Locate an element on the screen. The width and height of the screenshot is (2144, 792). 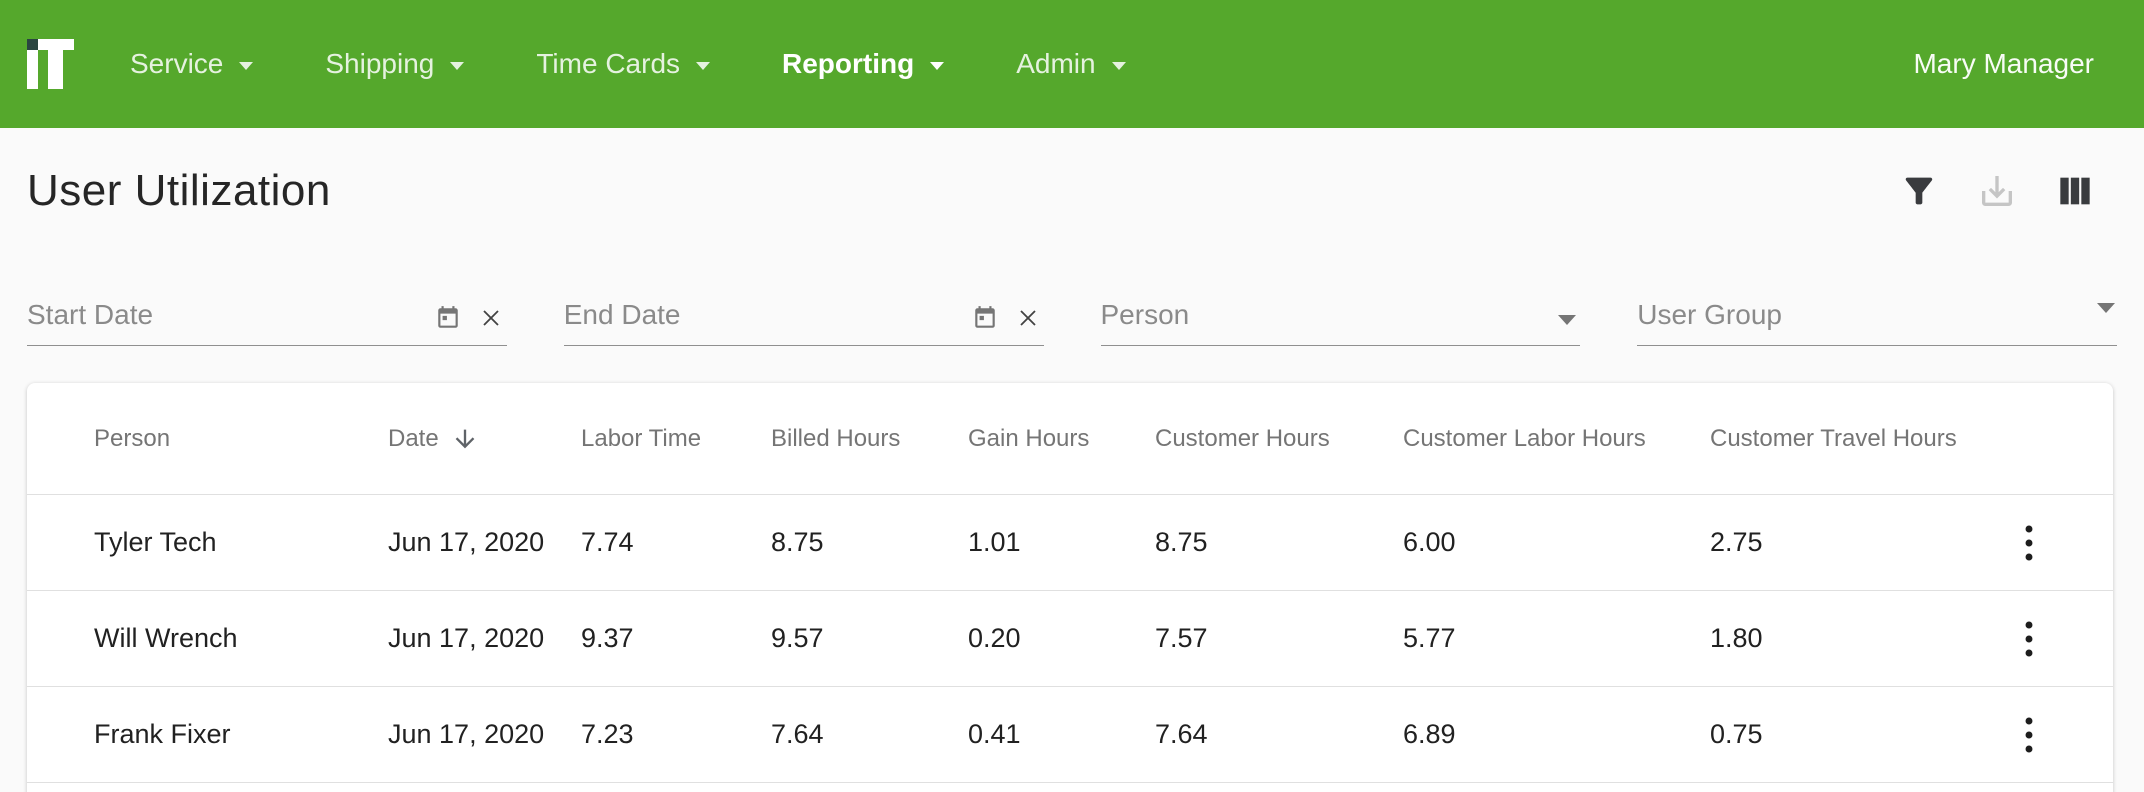
nav-item-label: Time Cards is located at coordinates (608, 63).